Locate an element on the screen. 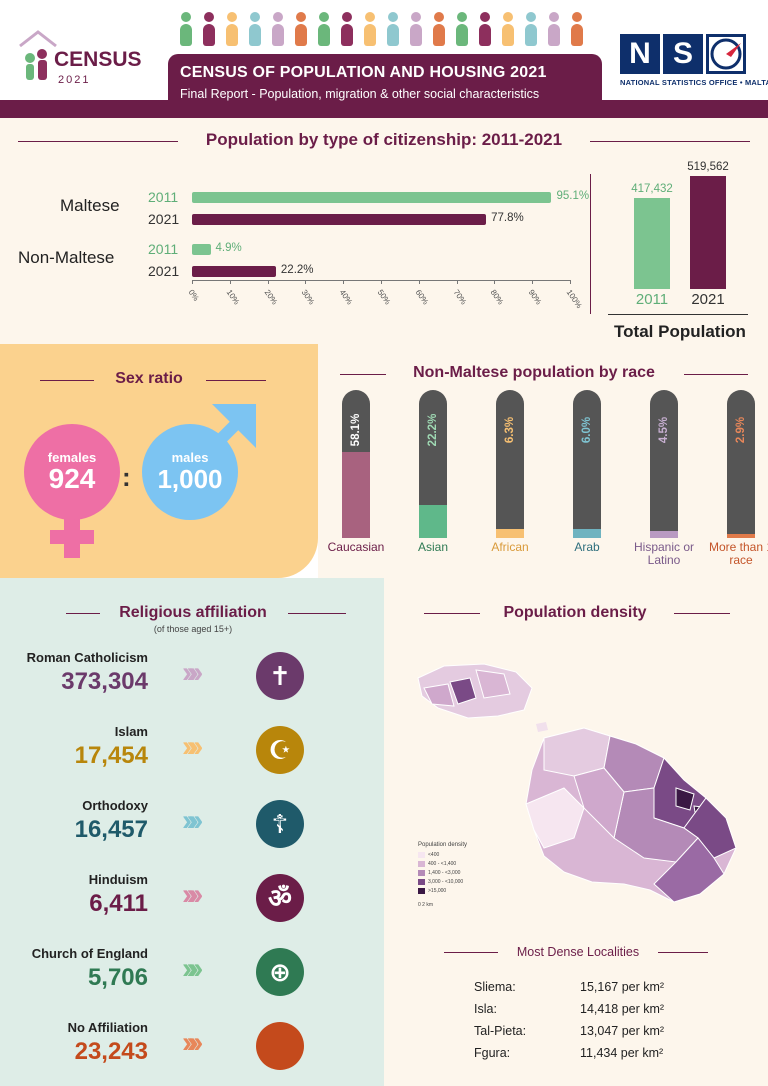 The width and height of the screenshot is (768, 1086). religion-value: 23,243 is located at coordinates (111, 1051).